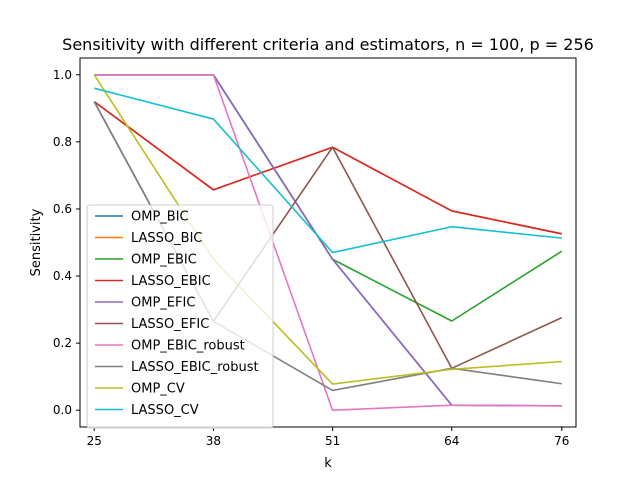 This screenshot has height=480, width=640. I want to click on legend-label: OMP_BIC, so click(160, 217).